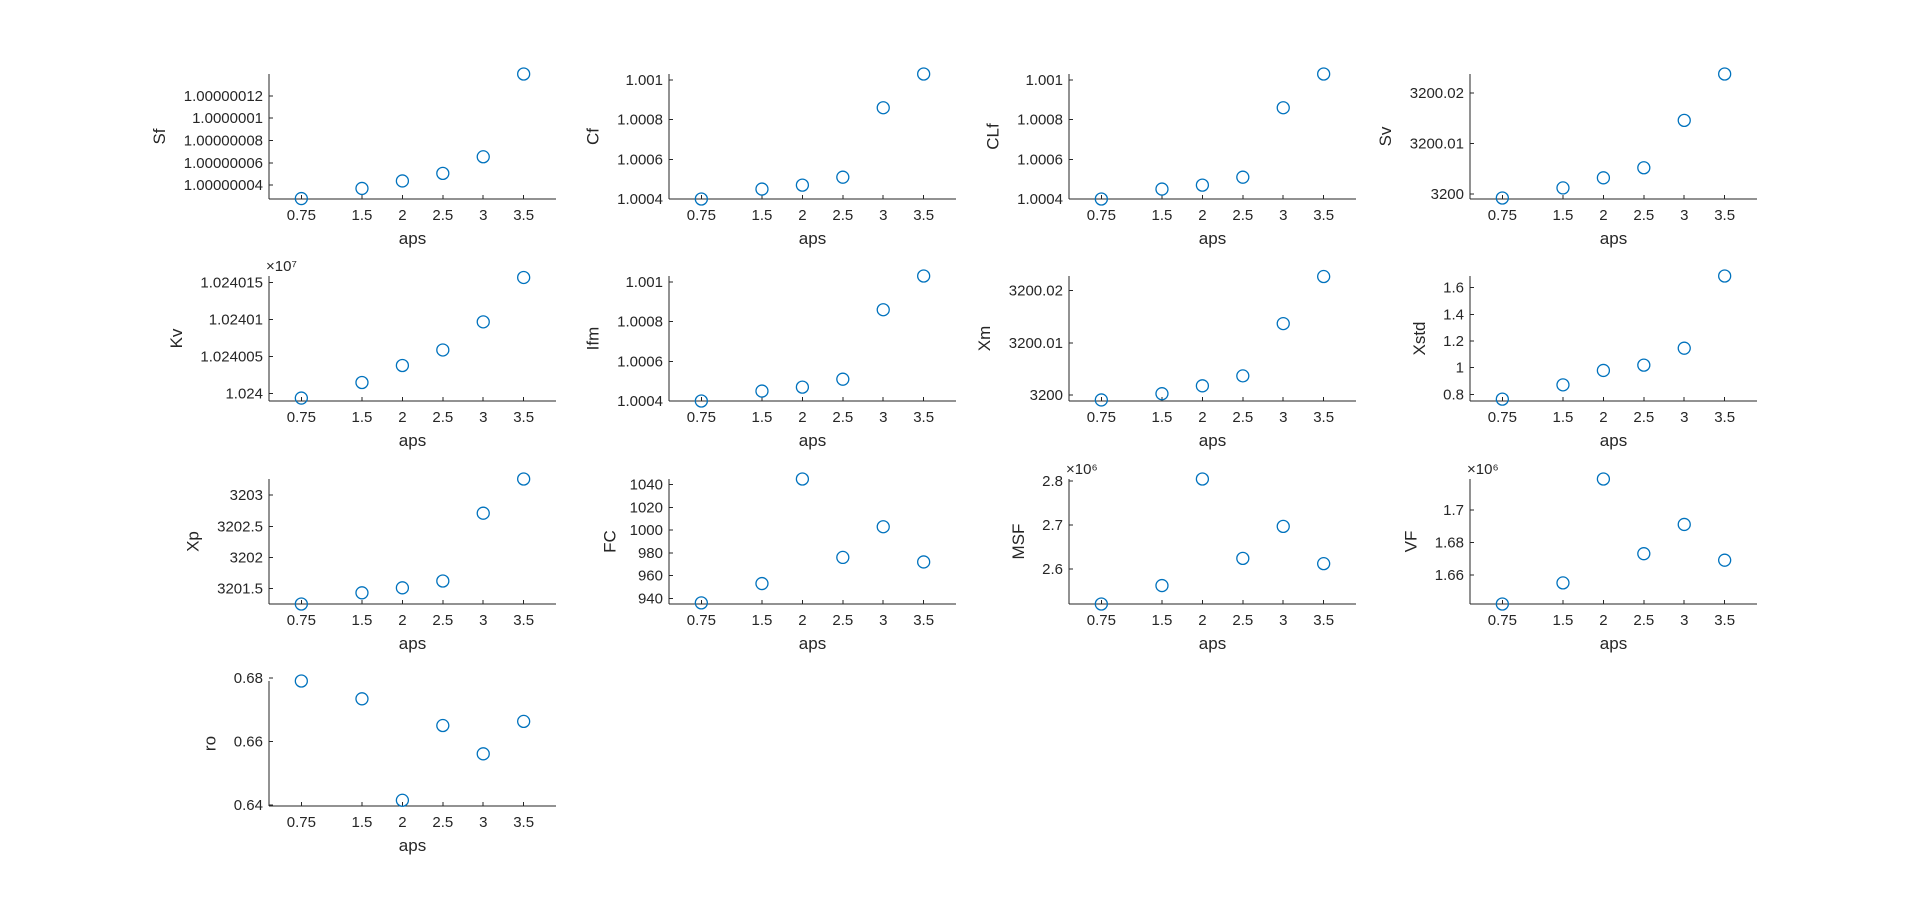  I want to click on subplot-ro-y-tick-label: 0.68, so click(248, 678).